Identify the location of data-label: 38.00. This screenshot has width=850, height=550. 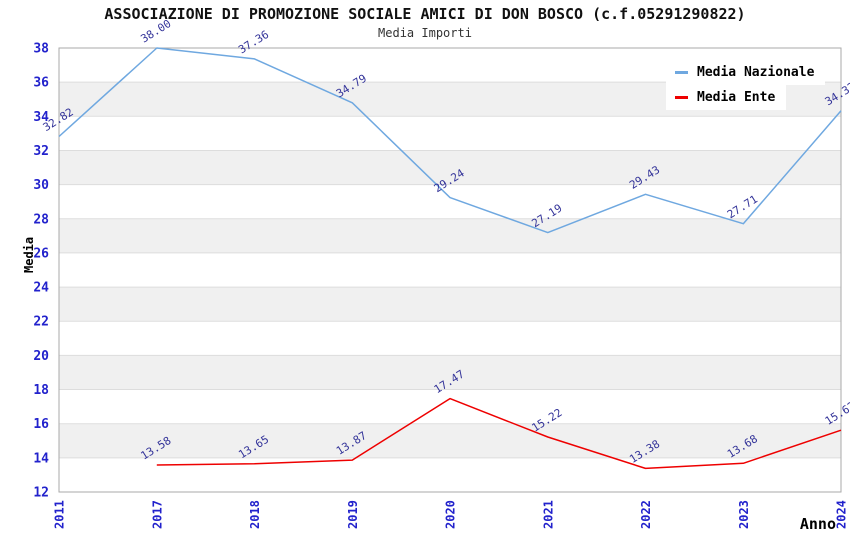
(156, 31).